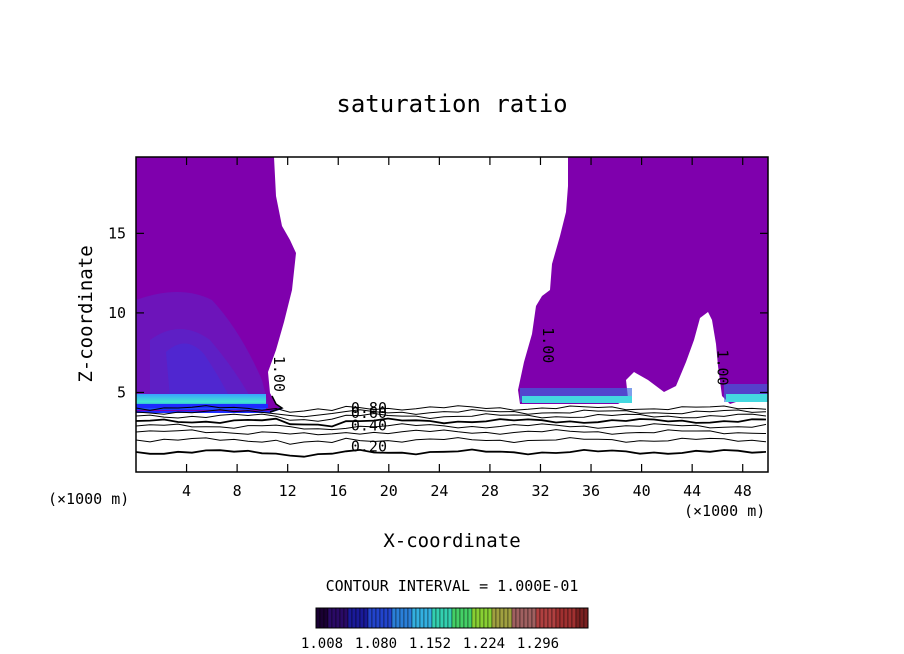  What do you see at coordinates (369, 413) in the screenshot?
I see `contour-label: 0.60` at bounding box center [369, 413].